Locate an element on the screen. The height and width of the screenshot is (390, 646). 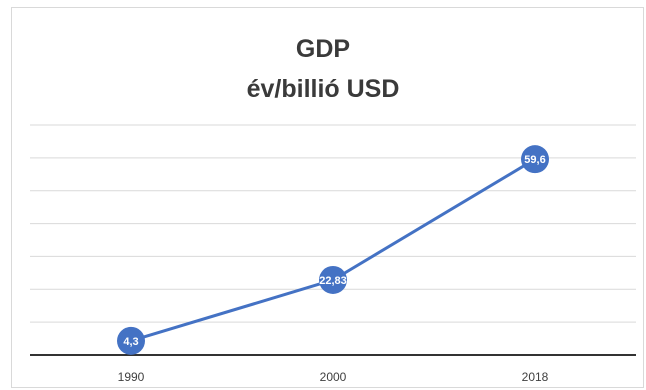
chart-title-line-1: GDP is located at coordinates (323, 49).